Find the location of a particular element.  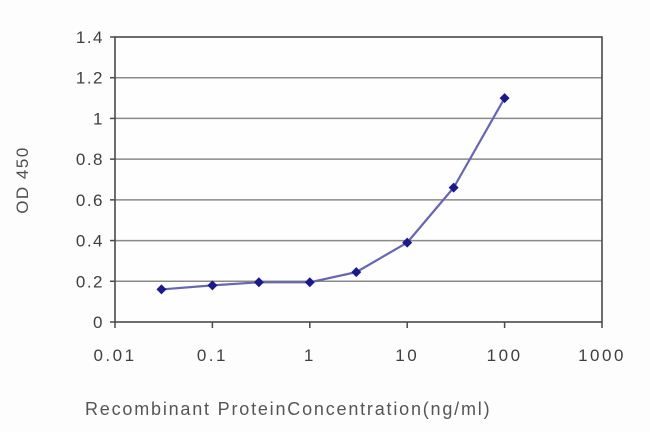

y-tick-label: 1.2 is located at coordinates (90, 78).